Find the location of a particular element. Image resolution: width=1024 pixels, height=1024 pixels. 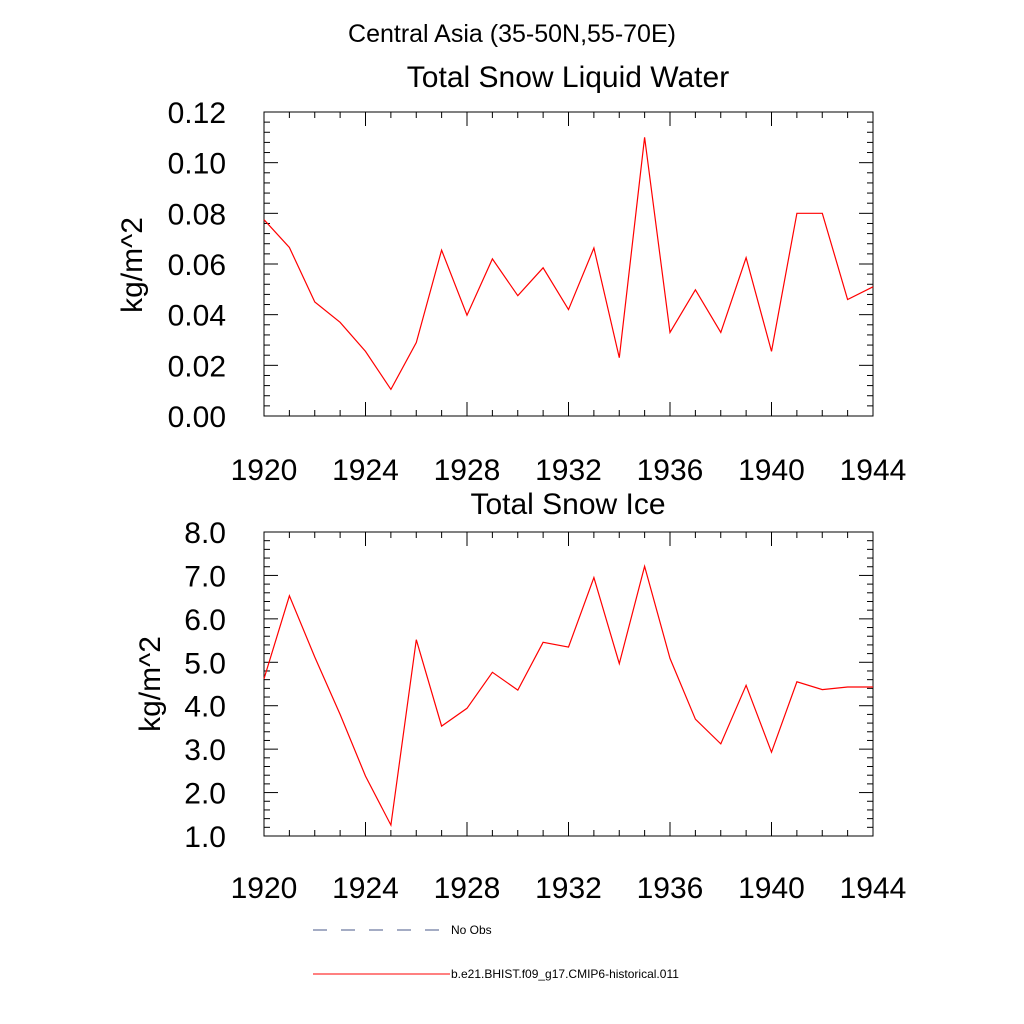

y-tick-label: 4.0 is located at coordinates (205, 707).